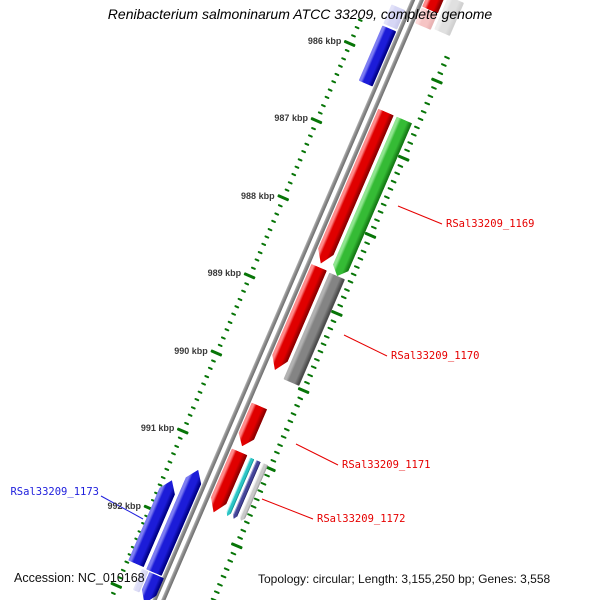  I want to click on gene-label-RSal33209_1172: RSal33209_1172, so click(361, 519).